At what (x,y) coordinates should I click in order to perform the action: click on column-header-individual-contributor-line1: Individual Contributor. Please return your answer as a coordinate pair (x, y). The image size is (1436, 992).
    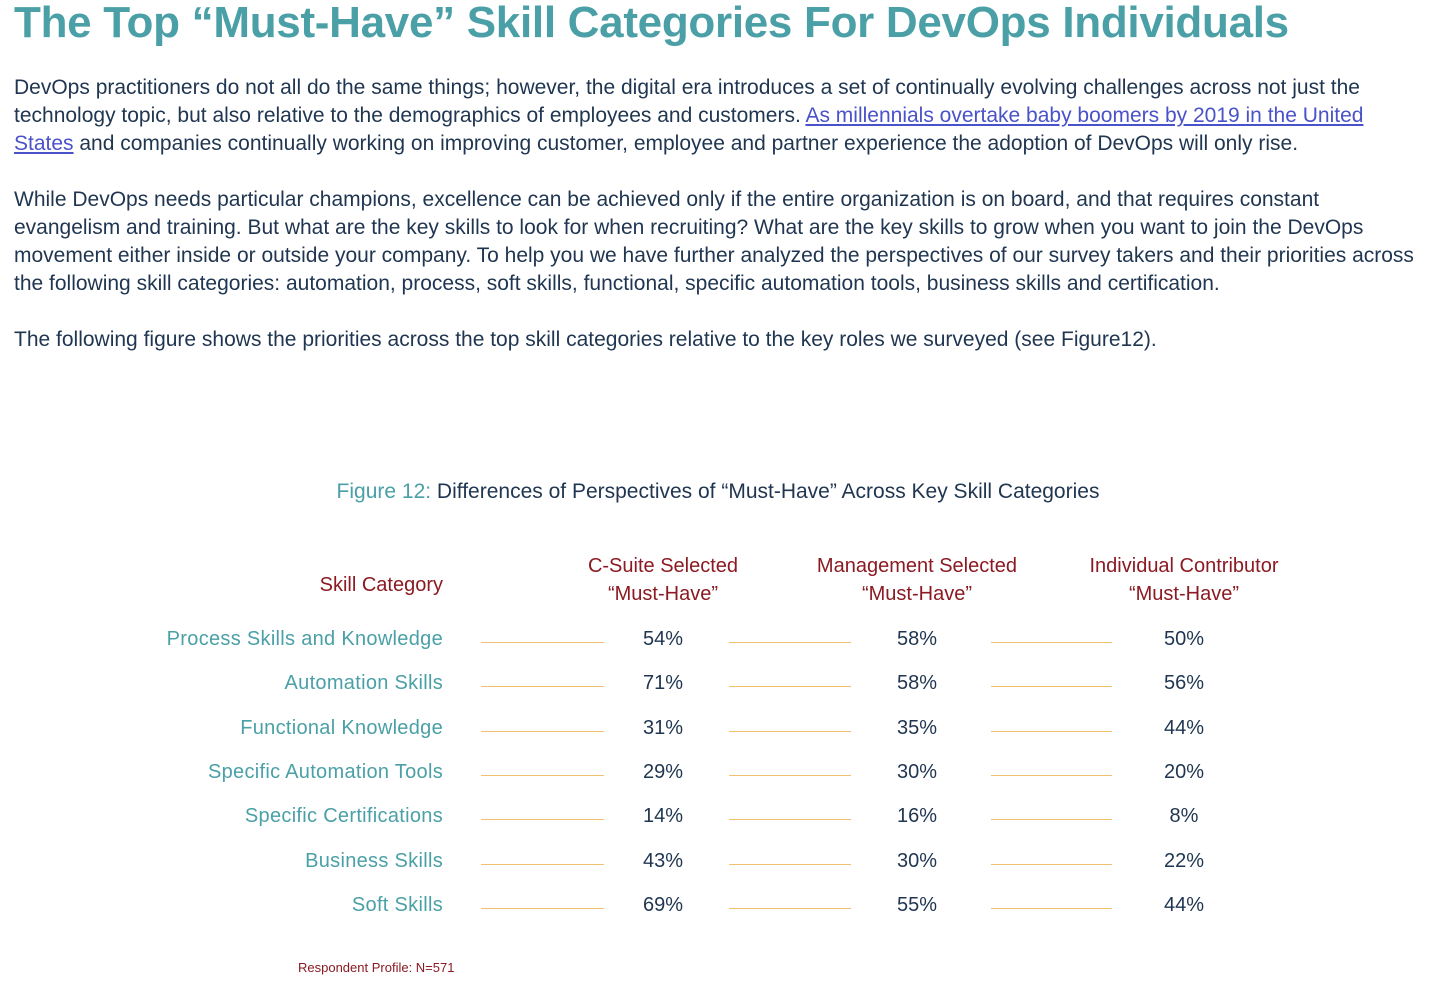
    Looking at the image, I should click on (1184, 566).